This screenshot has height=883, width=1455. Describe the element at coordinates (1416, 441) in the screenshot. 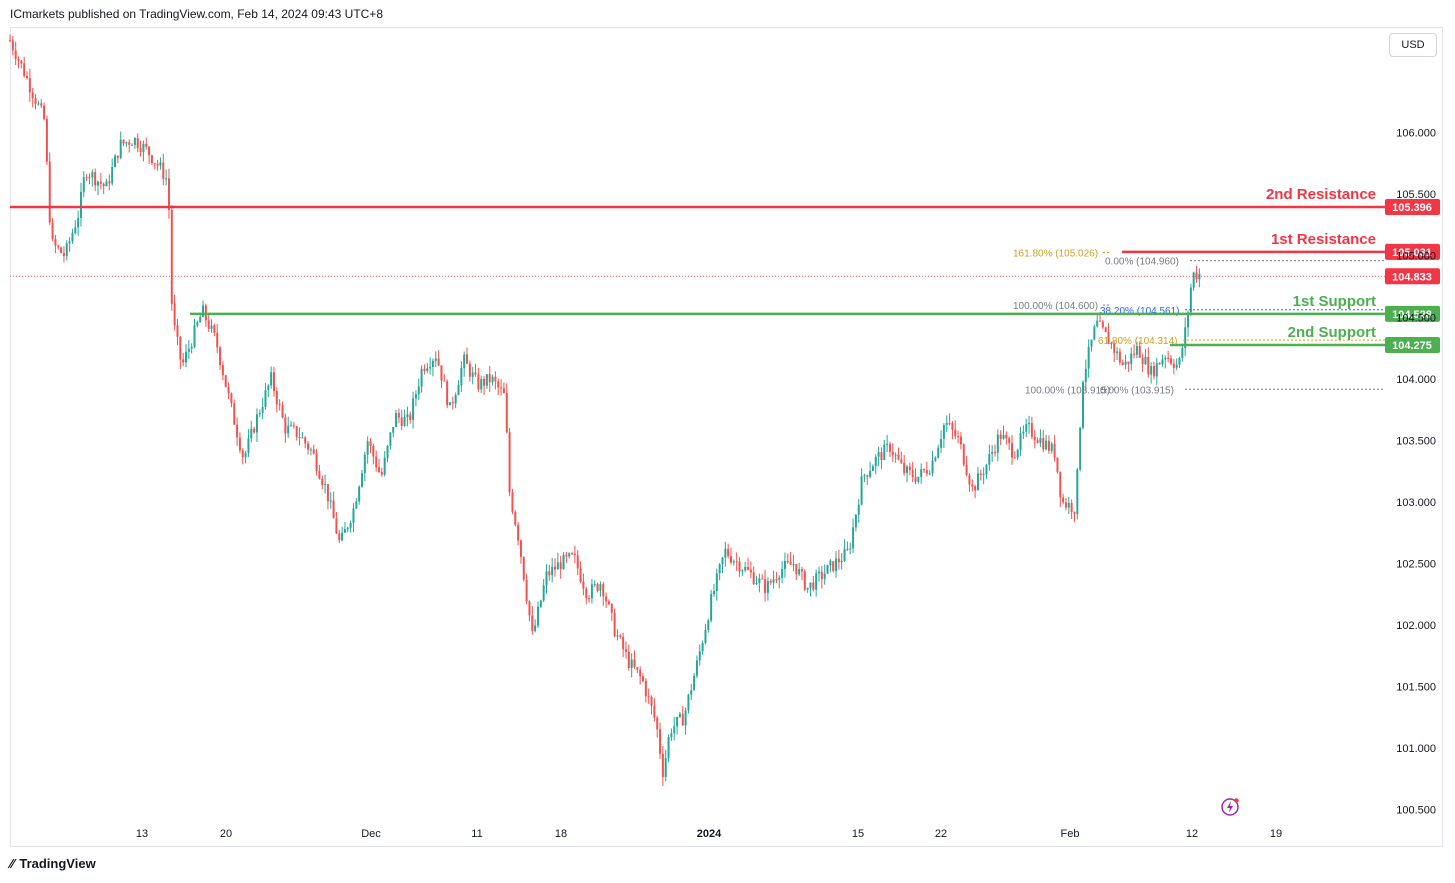

I see `y-tick-label: 103.500` at that location.